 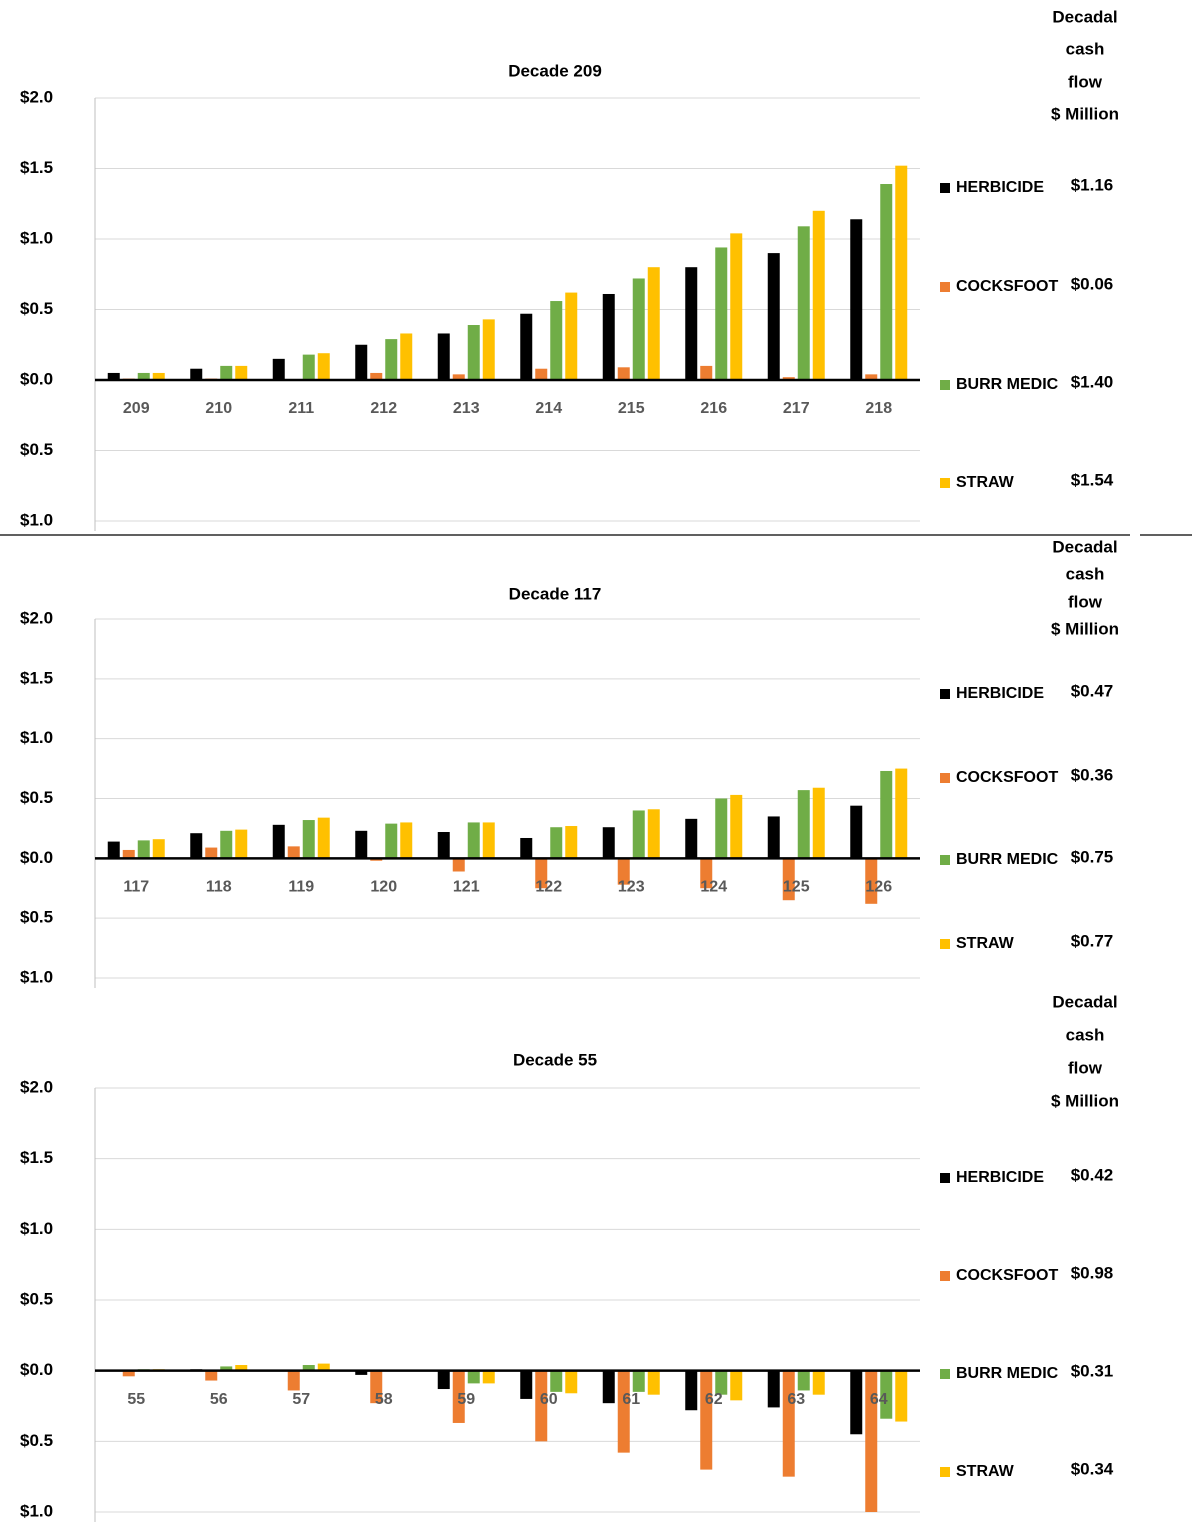 I want to click on x-tick-label: 213, so click(x=466, y=408).